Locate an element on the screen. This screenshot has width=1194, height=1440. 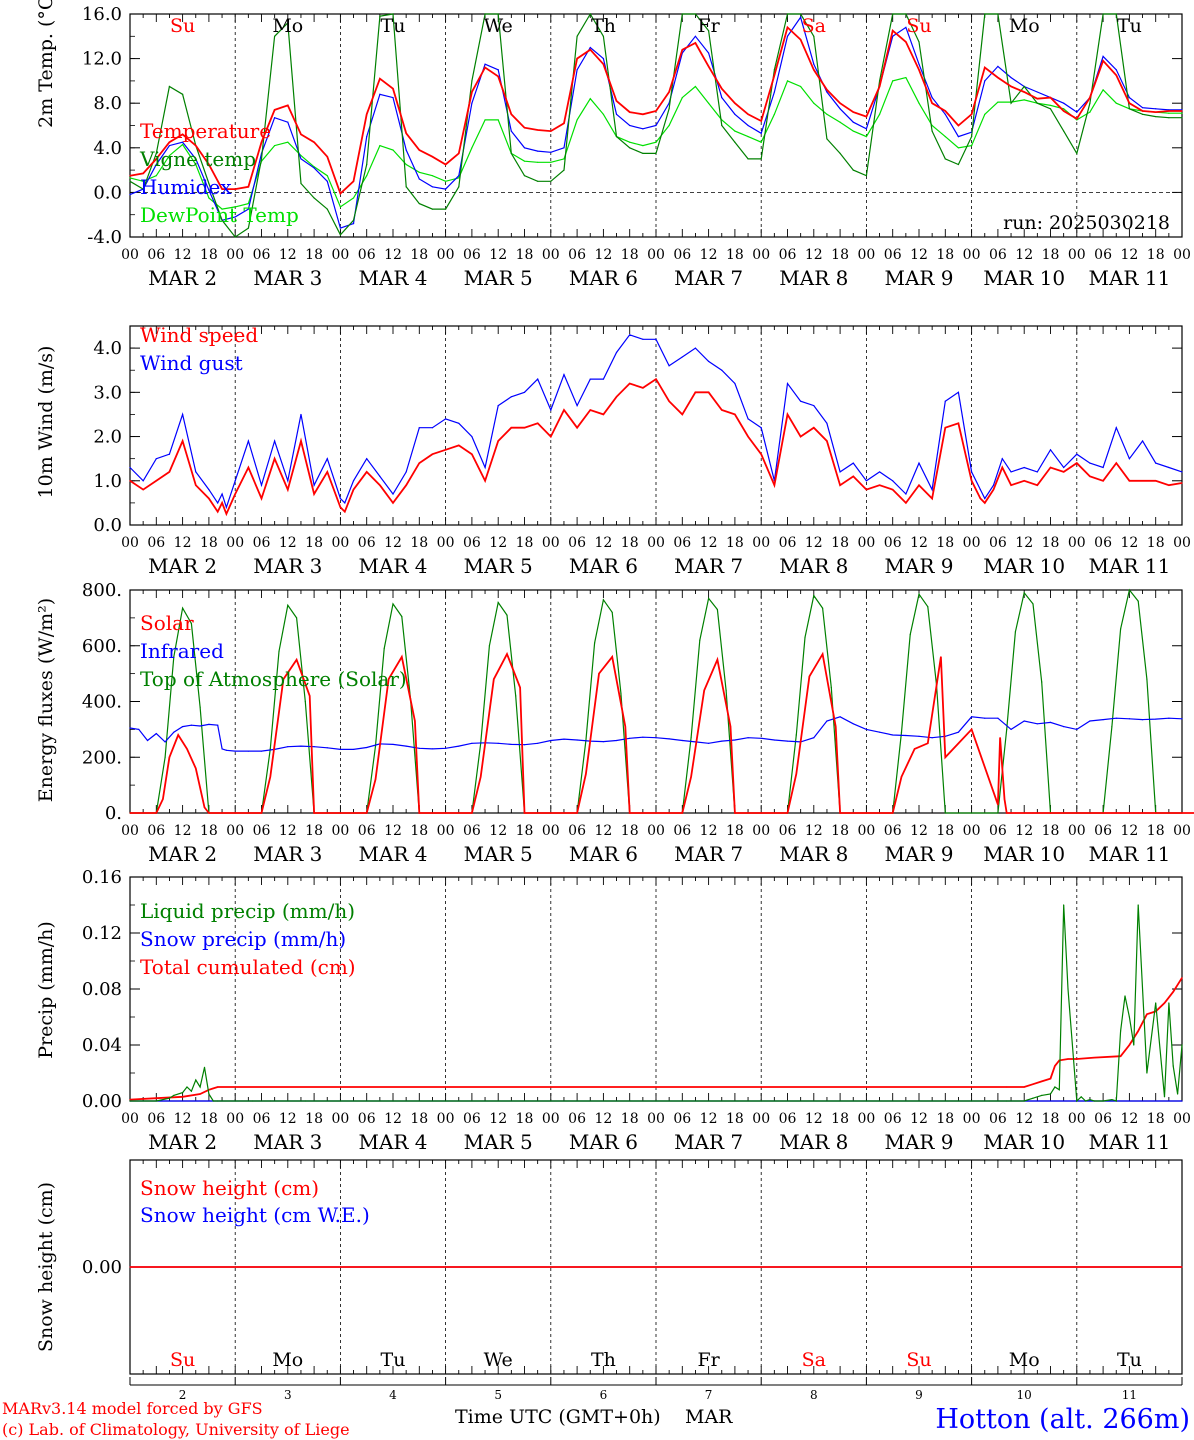
weekday-label: Th is located at coordinates (603, 1360).